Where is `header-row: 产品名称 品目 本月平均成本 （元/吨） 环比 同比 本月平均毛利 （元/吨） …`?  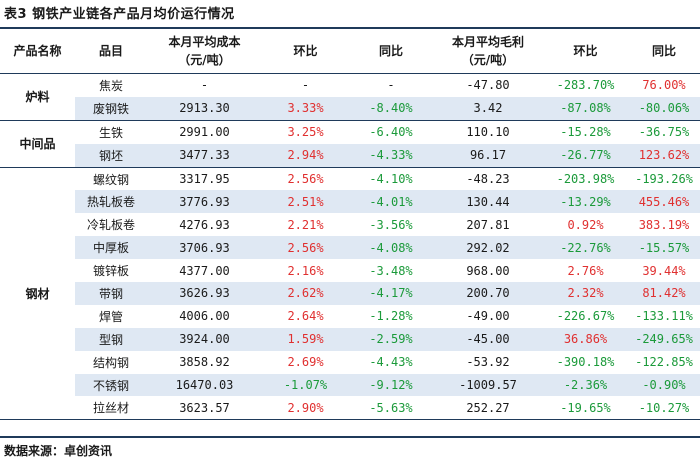
header-row: 产品名称 品目 本月平均成本 （元/吨） 环比 同比 本月平均毛利 （元/吨） … is located at coordinates (350, 51).